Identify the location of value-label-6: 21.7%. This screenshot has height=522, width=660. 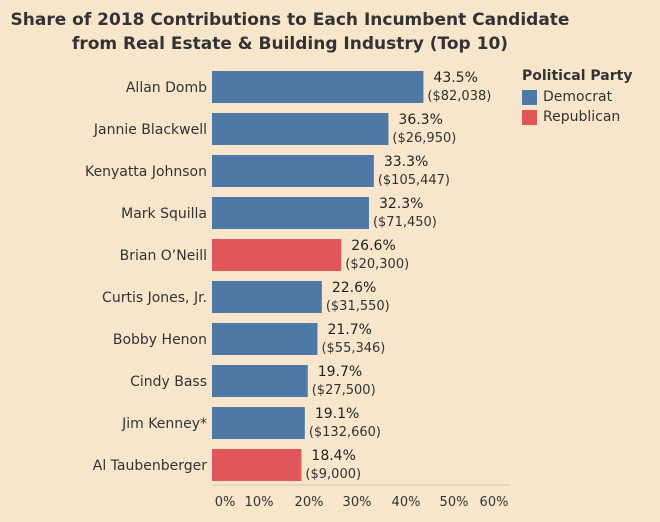
(349, 330).